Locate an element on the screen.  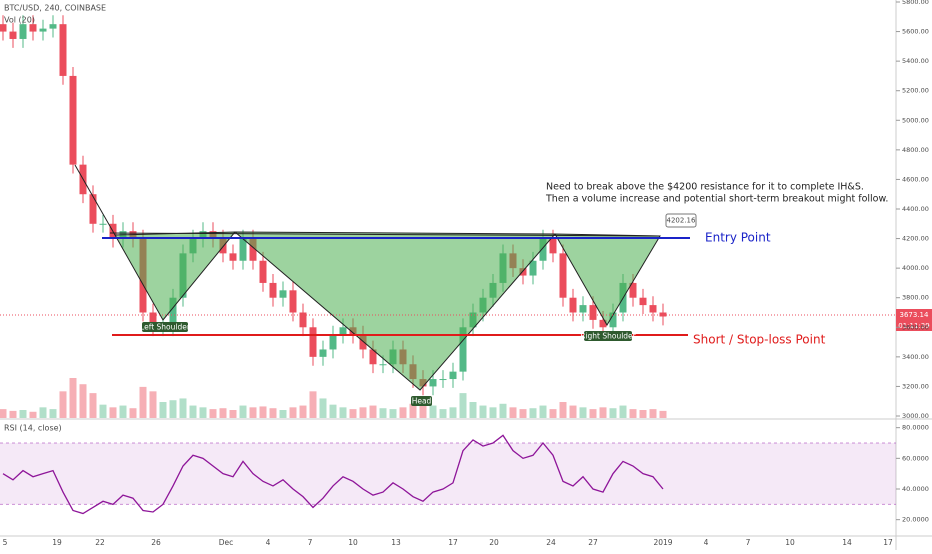
right-shoulder-shape is located at coordinates (607, 279).